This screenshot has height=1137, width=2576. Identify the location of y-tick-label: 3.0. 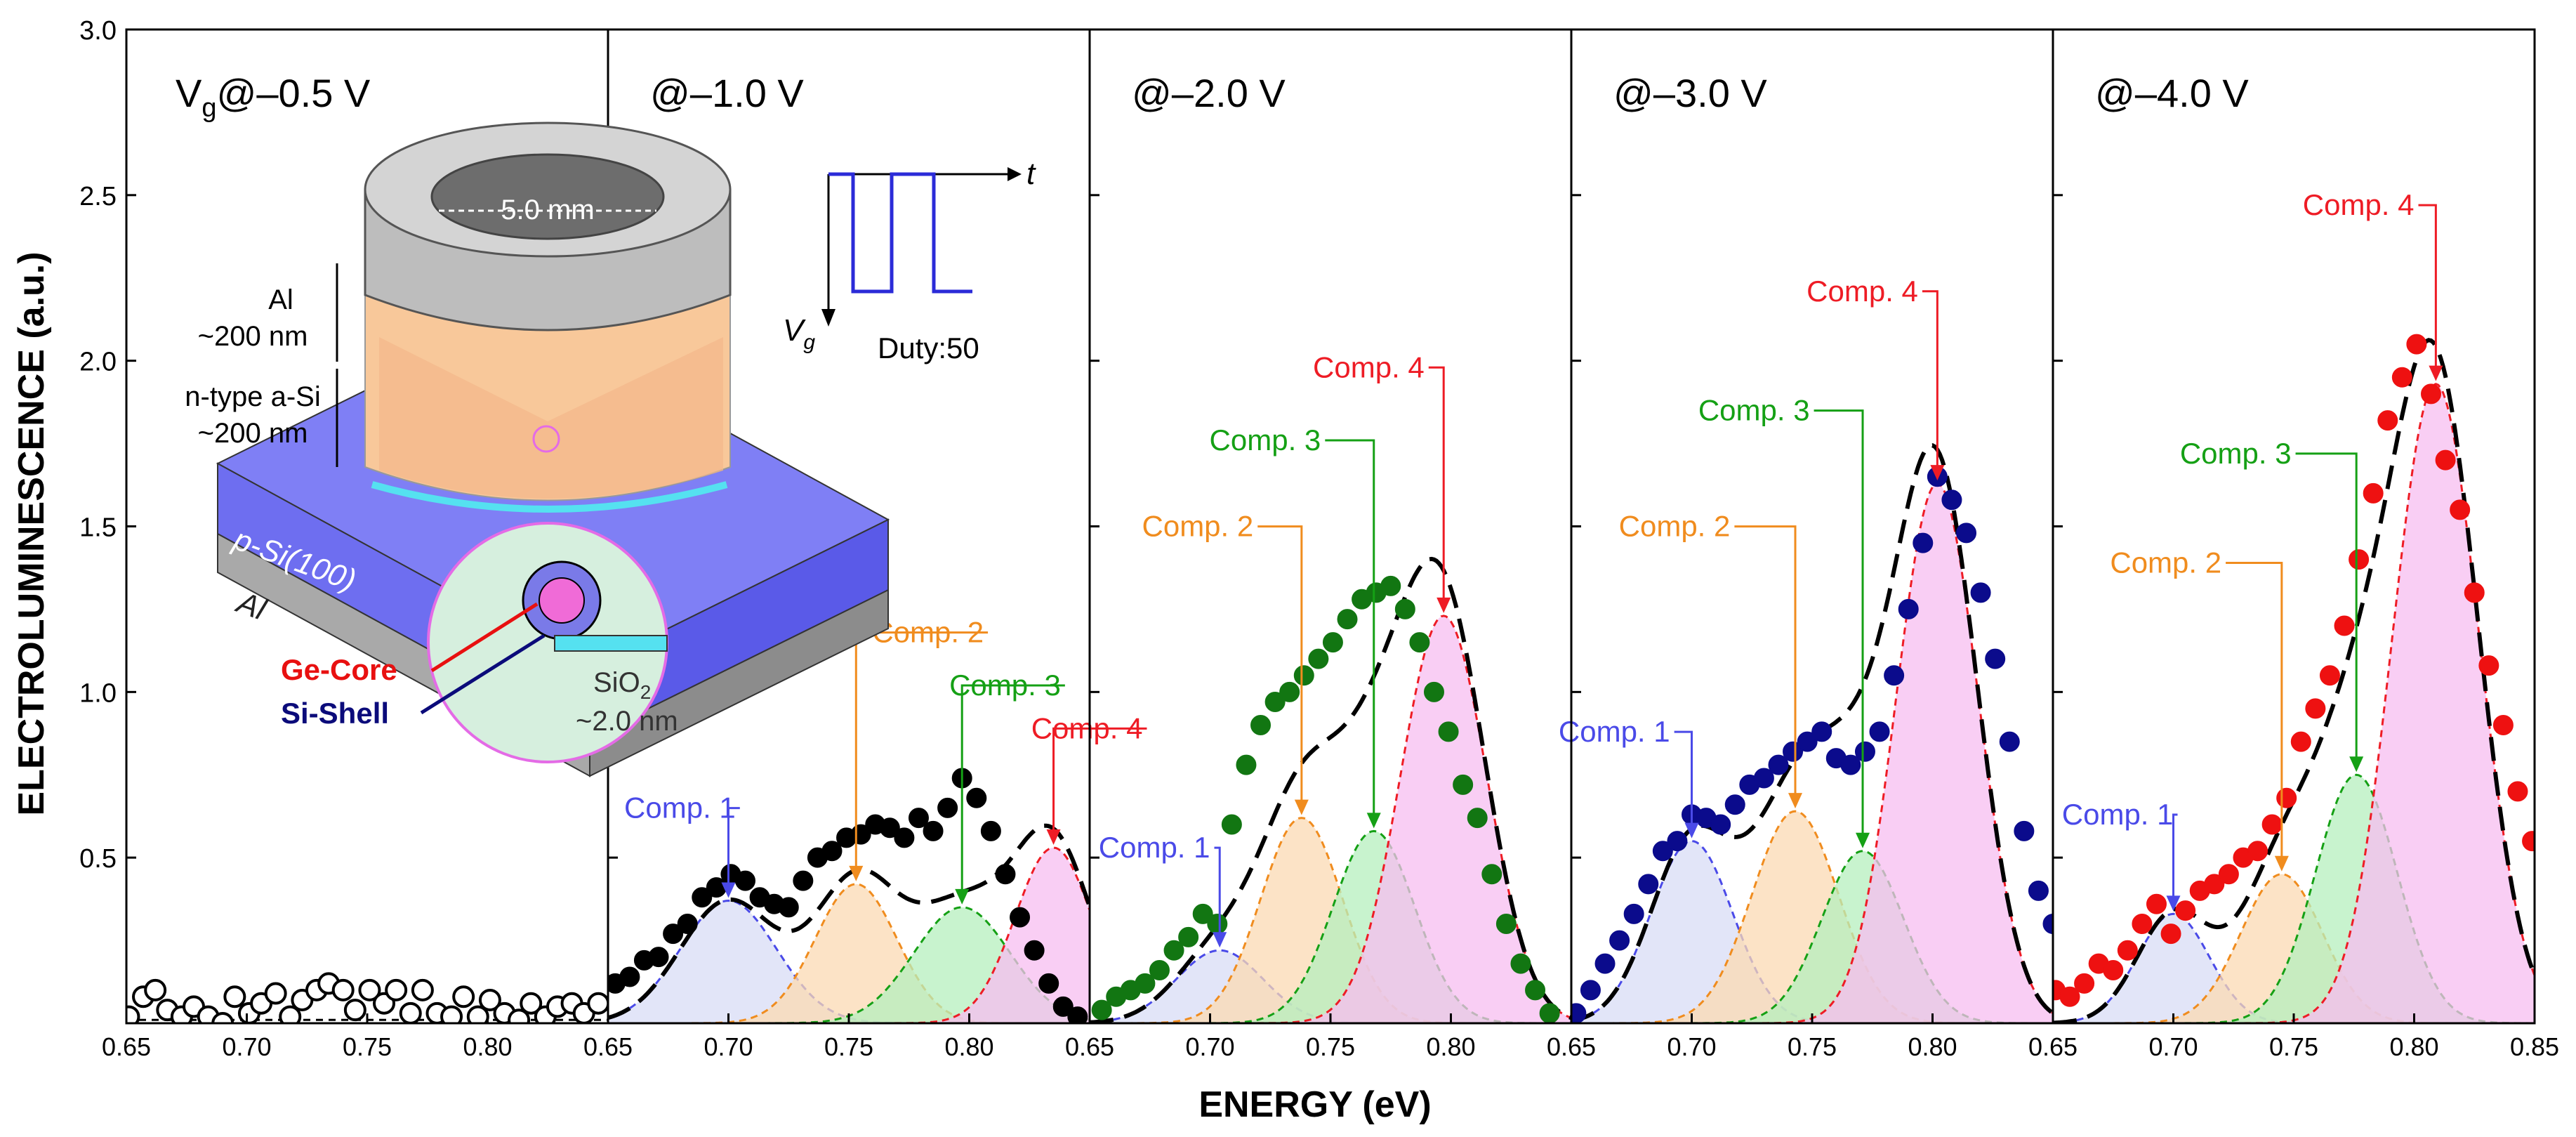
(98, 31).